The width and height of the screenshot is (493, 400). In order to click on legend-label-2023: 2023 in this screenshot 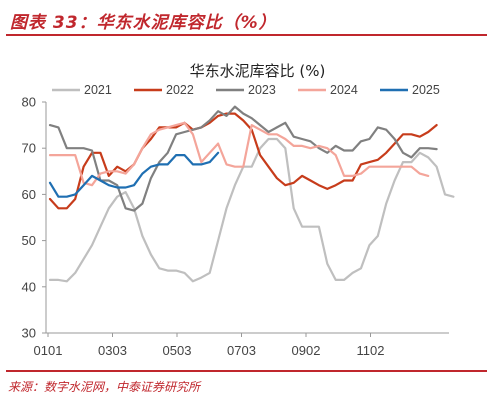, I will do `click(262, 90)`.